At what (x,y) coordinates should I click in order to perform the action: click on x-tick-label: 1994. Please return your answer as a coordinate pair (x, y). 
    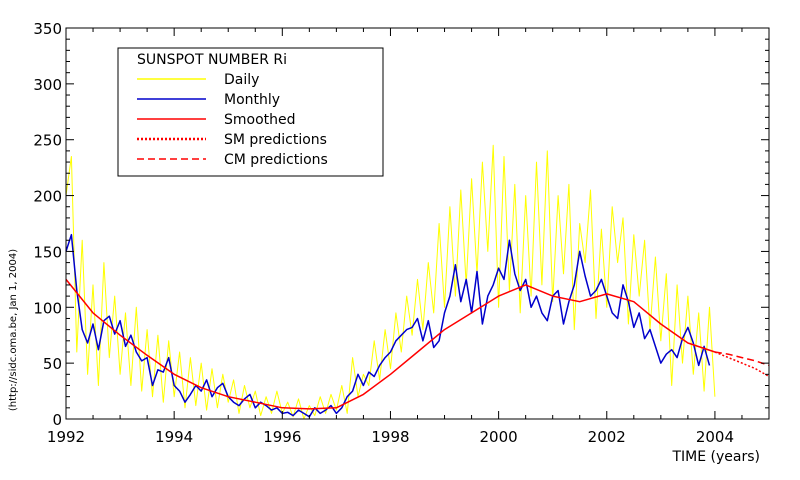
    Looking at the image, I should click on (174, 437).